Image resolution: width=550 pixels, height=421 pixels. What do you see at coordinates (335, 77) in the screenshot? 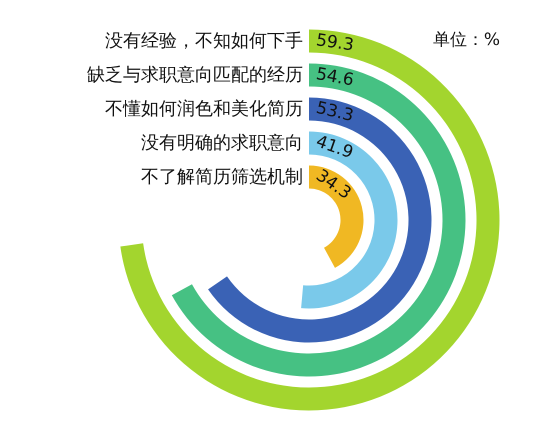
I see `data-label: 54.6` at bounding box center [335, 77].